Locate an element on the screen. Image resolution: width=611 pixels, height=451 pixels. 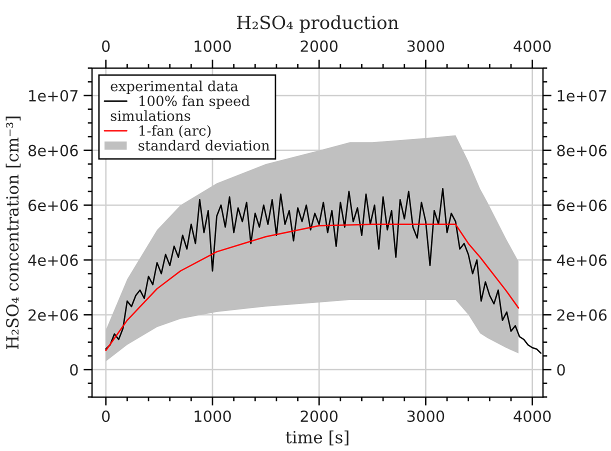
y-tick-label: 1e+07 is located at coordinates (53, 96).